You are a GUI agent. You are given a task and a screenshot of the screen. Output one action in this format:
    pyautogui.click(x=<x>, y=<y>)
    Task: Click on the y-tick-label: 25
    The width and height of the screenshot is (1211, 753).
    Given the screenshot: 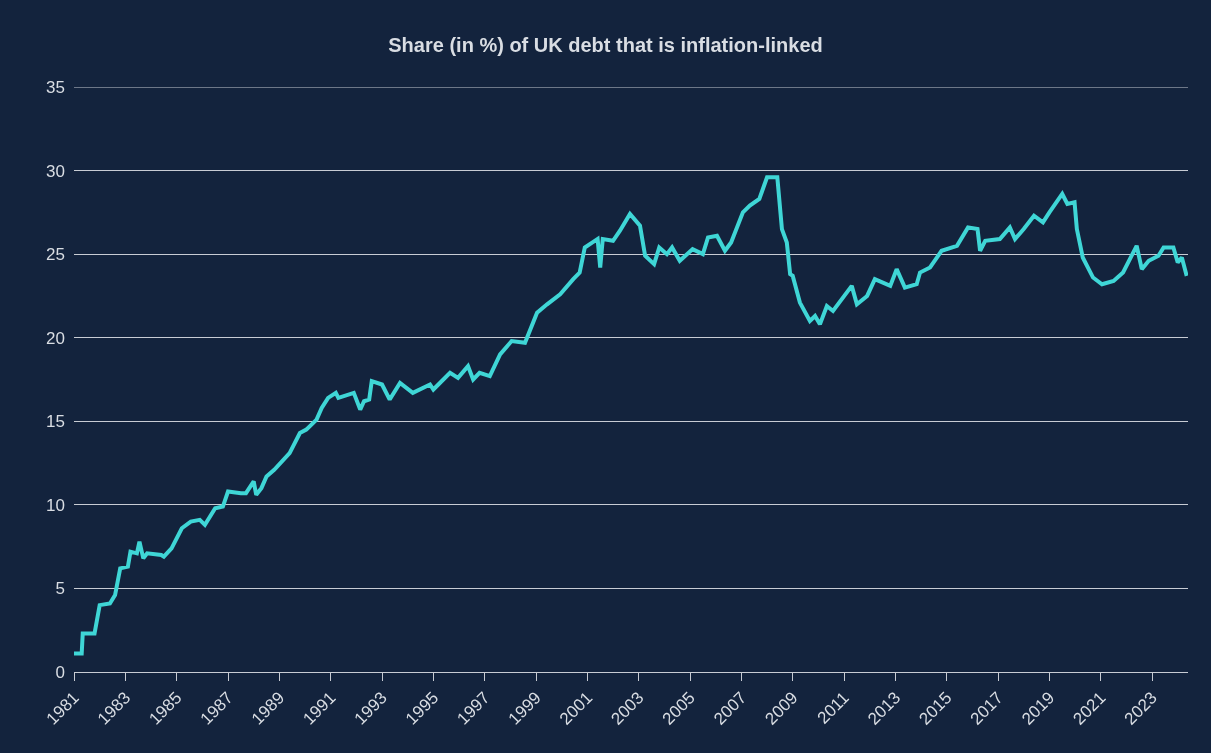 What is the action you would take?
    pyautogui.click(x=55, y=255)
    